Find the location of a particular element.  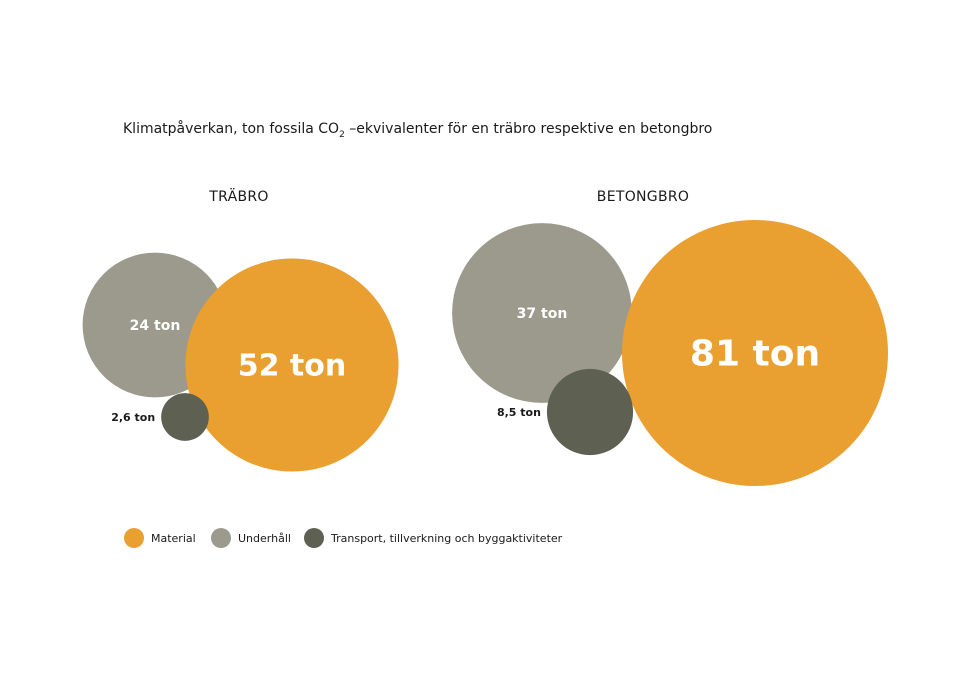

bubble-label-trbro-material: 52 ton is located at coordinates (292, 366).